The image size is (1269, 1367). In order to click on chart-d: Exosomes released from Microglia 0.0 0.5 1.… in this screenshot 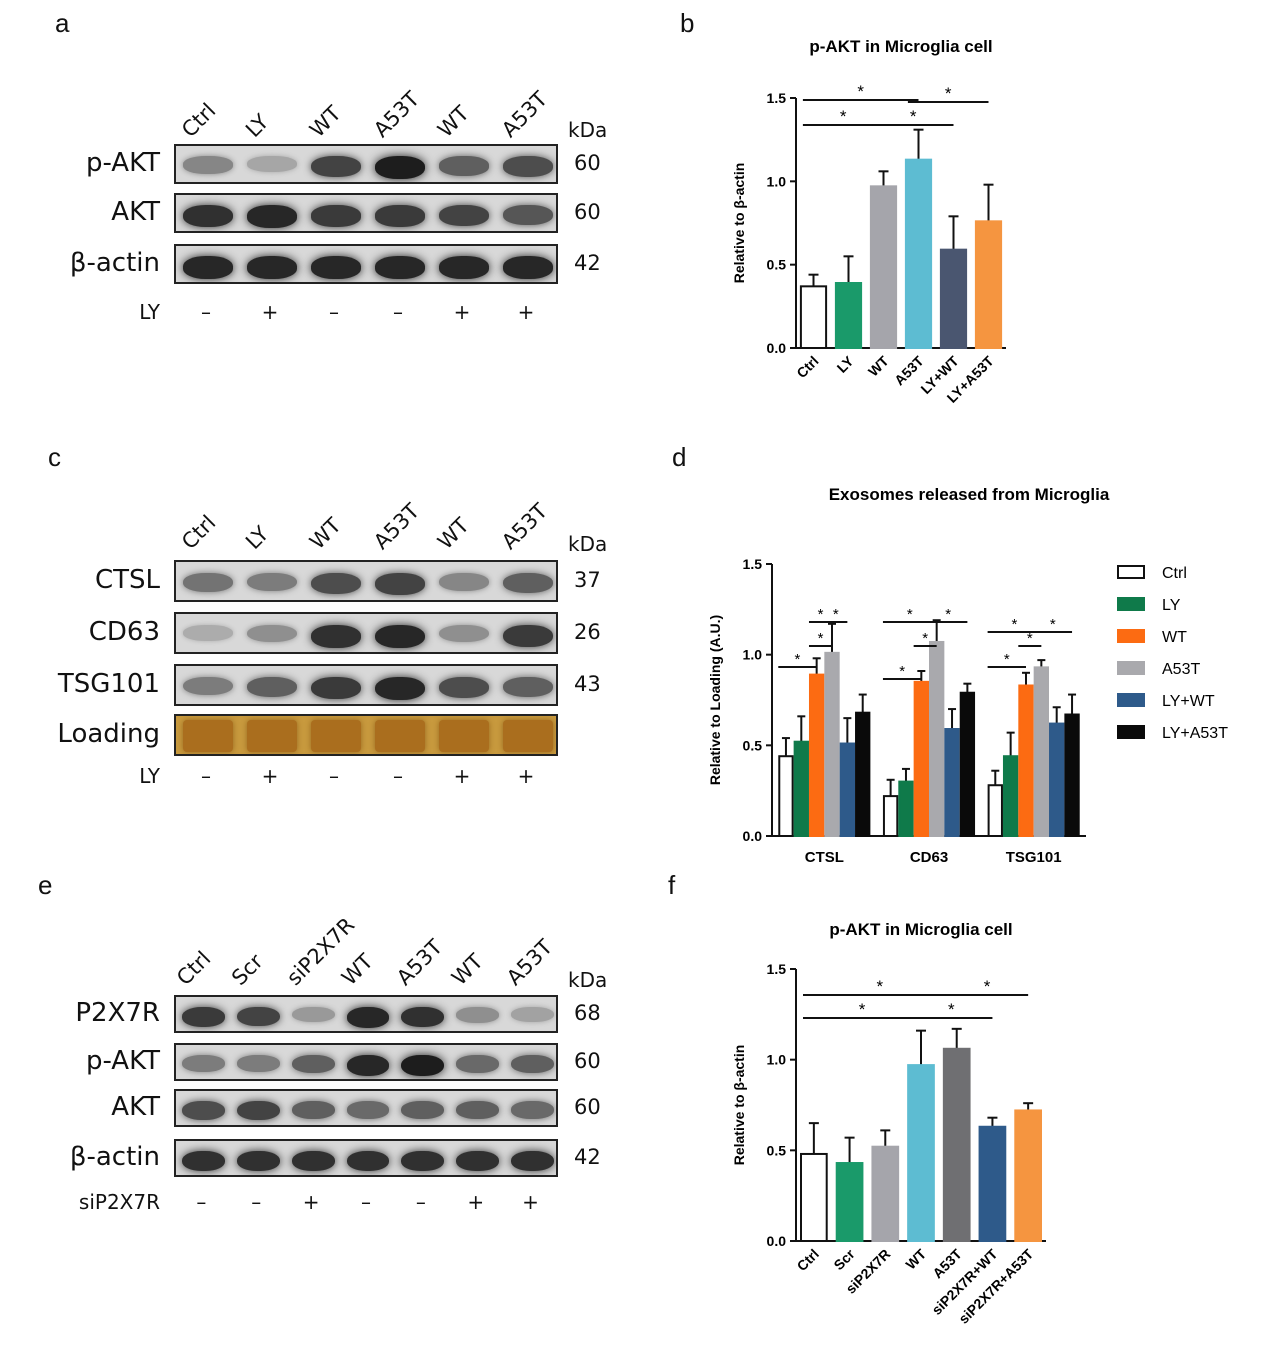, I will do `click(967, 675)`.